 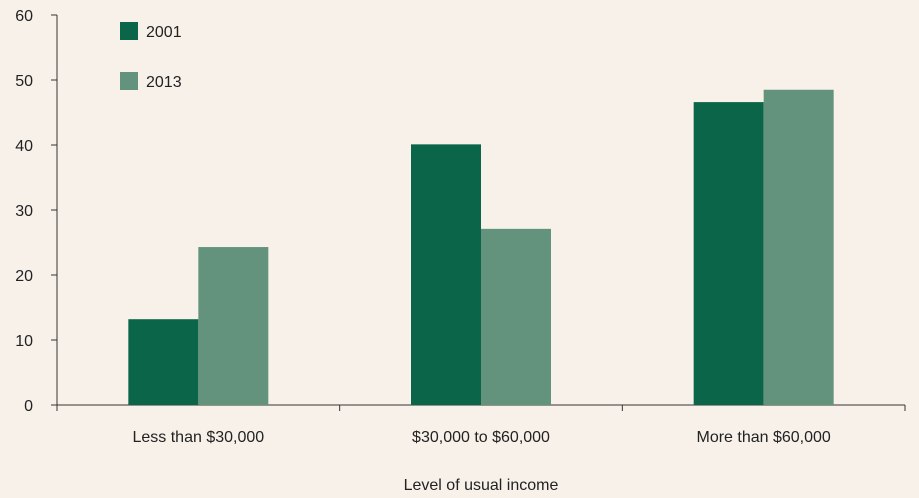 I want to click on y-tick-label: 30, so click(x=24, y=211).